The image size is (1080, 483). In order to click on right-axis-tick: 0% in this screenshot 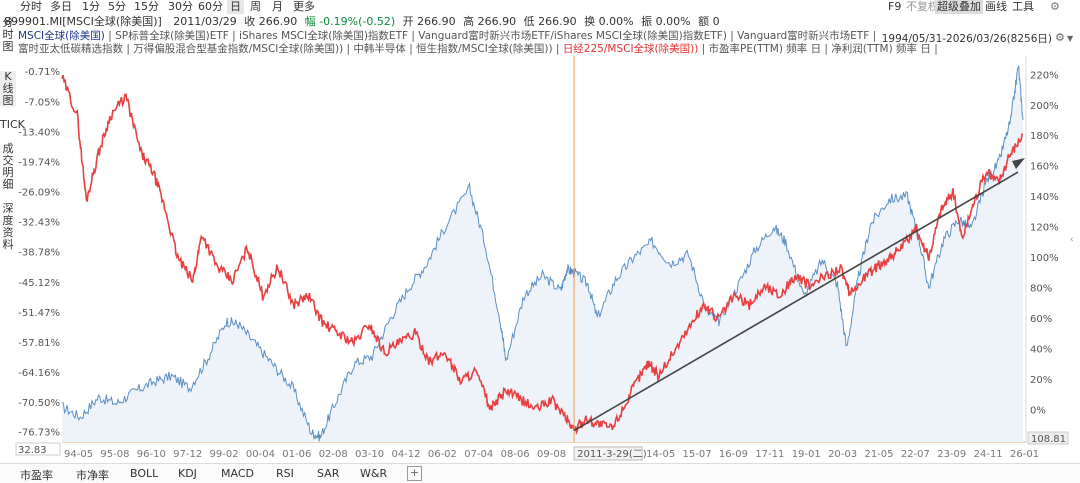, I will do `click(1038, 411)`.